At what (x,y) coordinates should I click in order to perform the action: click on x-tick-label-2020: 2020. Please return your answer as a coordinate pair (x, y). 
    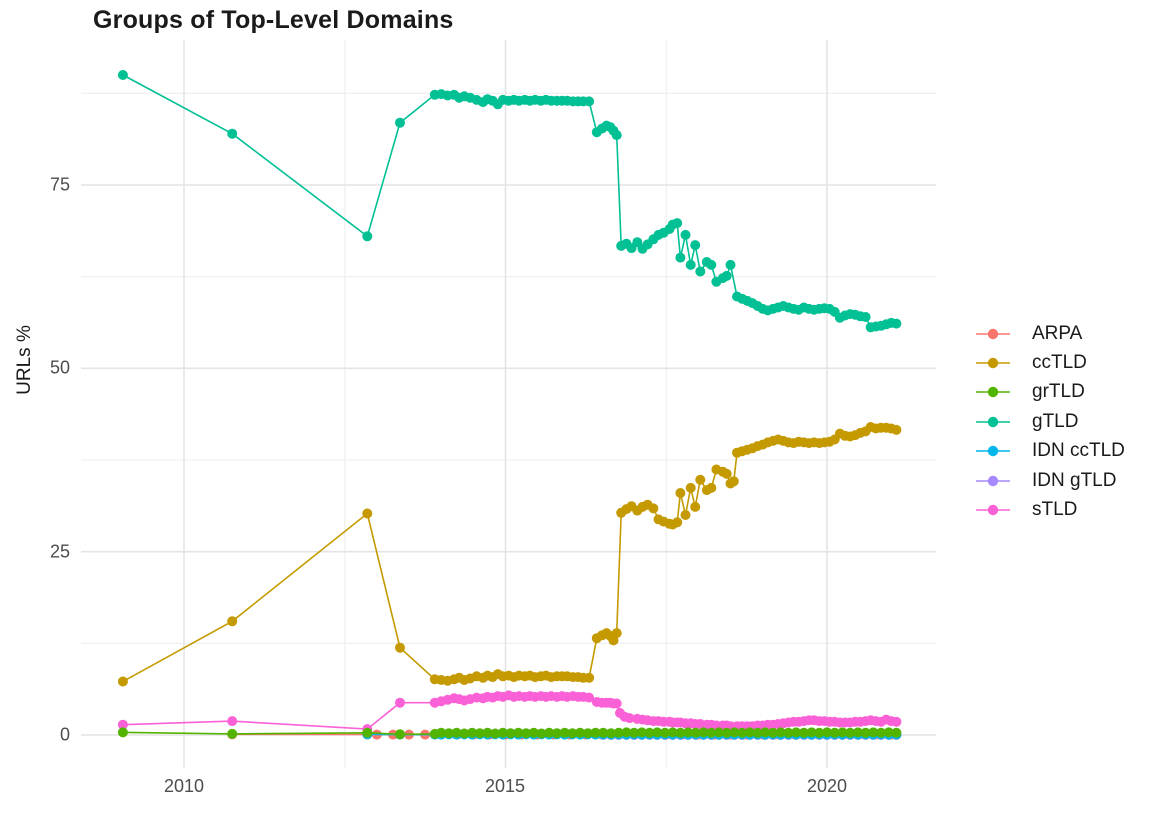
    Looking at the image, I should click on (827, 786).